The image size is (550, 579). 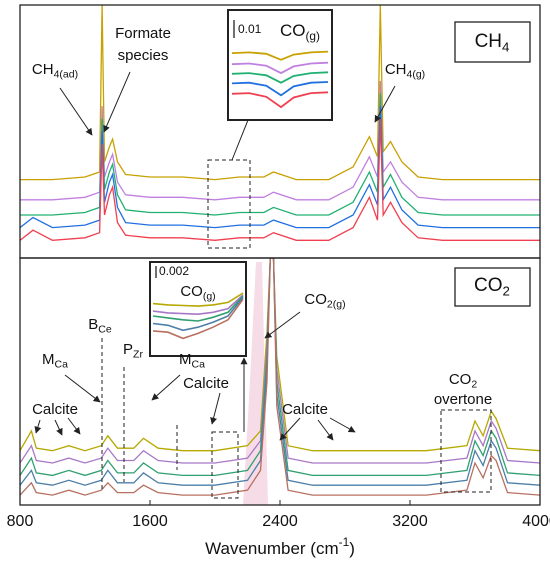 I want to click on annotation: overtone, so click(x=463, y=399).